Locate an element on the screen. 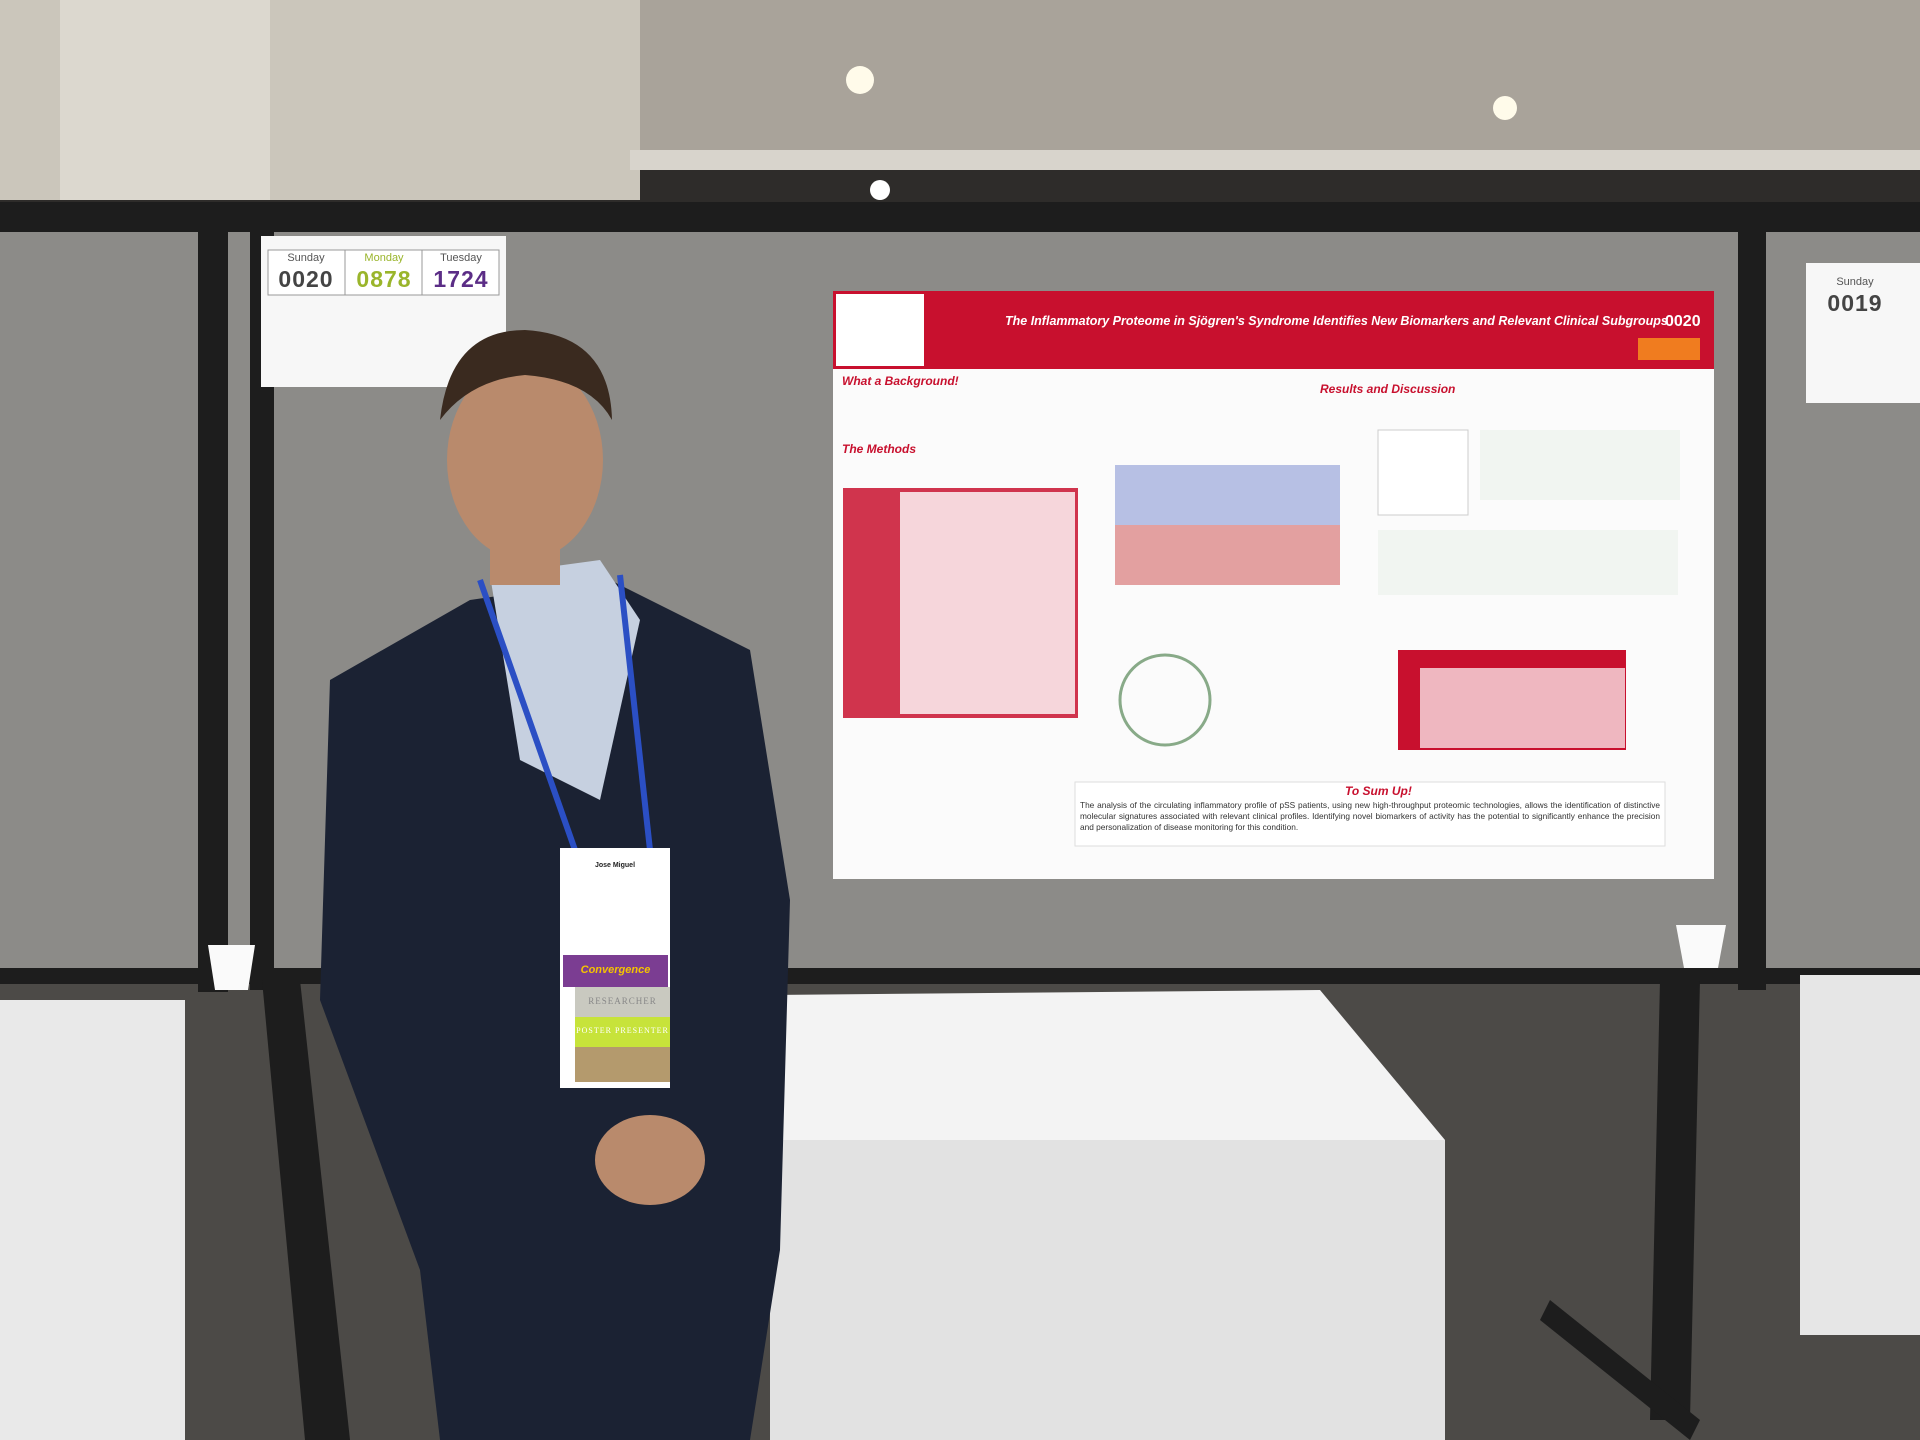 The height and width of the screenshot is (1440, 1920). hair is located at coordinates (526, 375).